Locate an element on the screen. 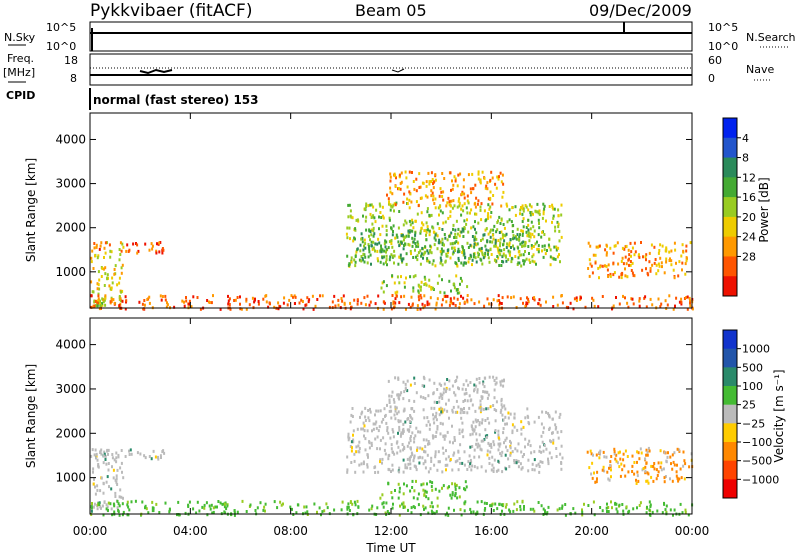 Image resolution: width=800 pixels, height=554 pixels. colorbar-tick-label: 4 is located at coordinates (745, 138).